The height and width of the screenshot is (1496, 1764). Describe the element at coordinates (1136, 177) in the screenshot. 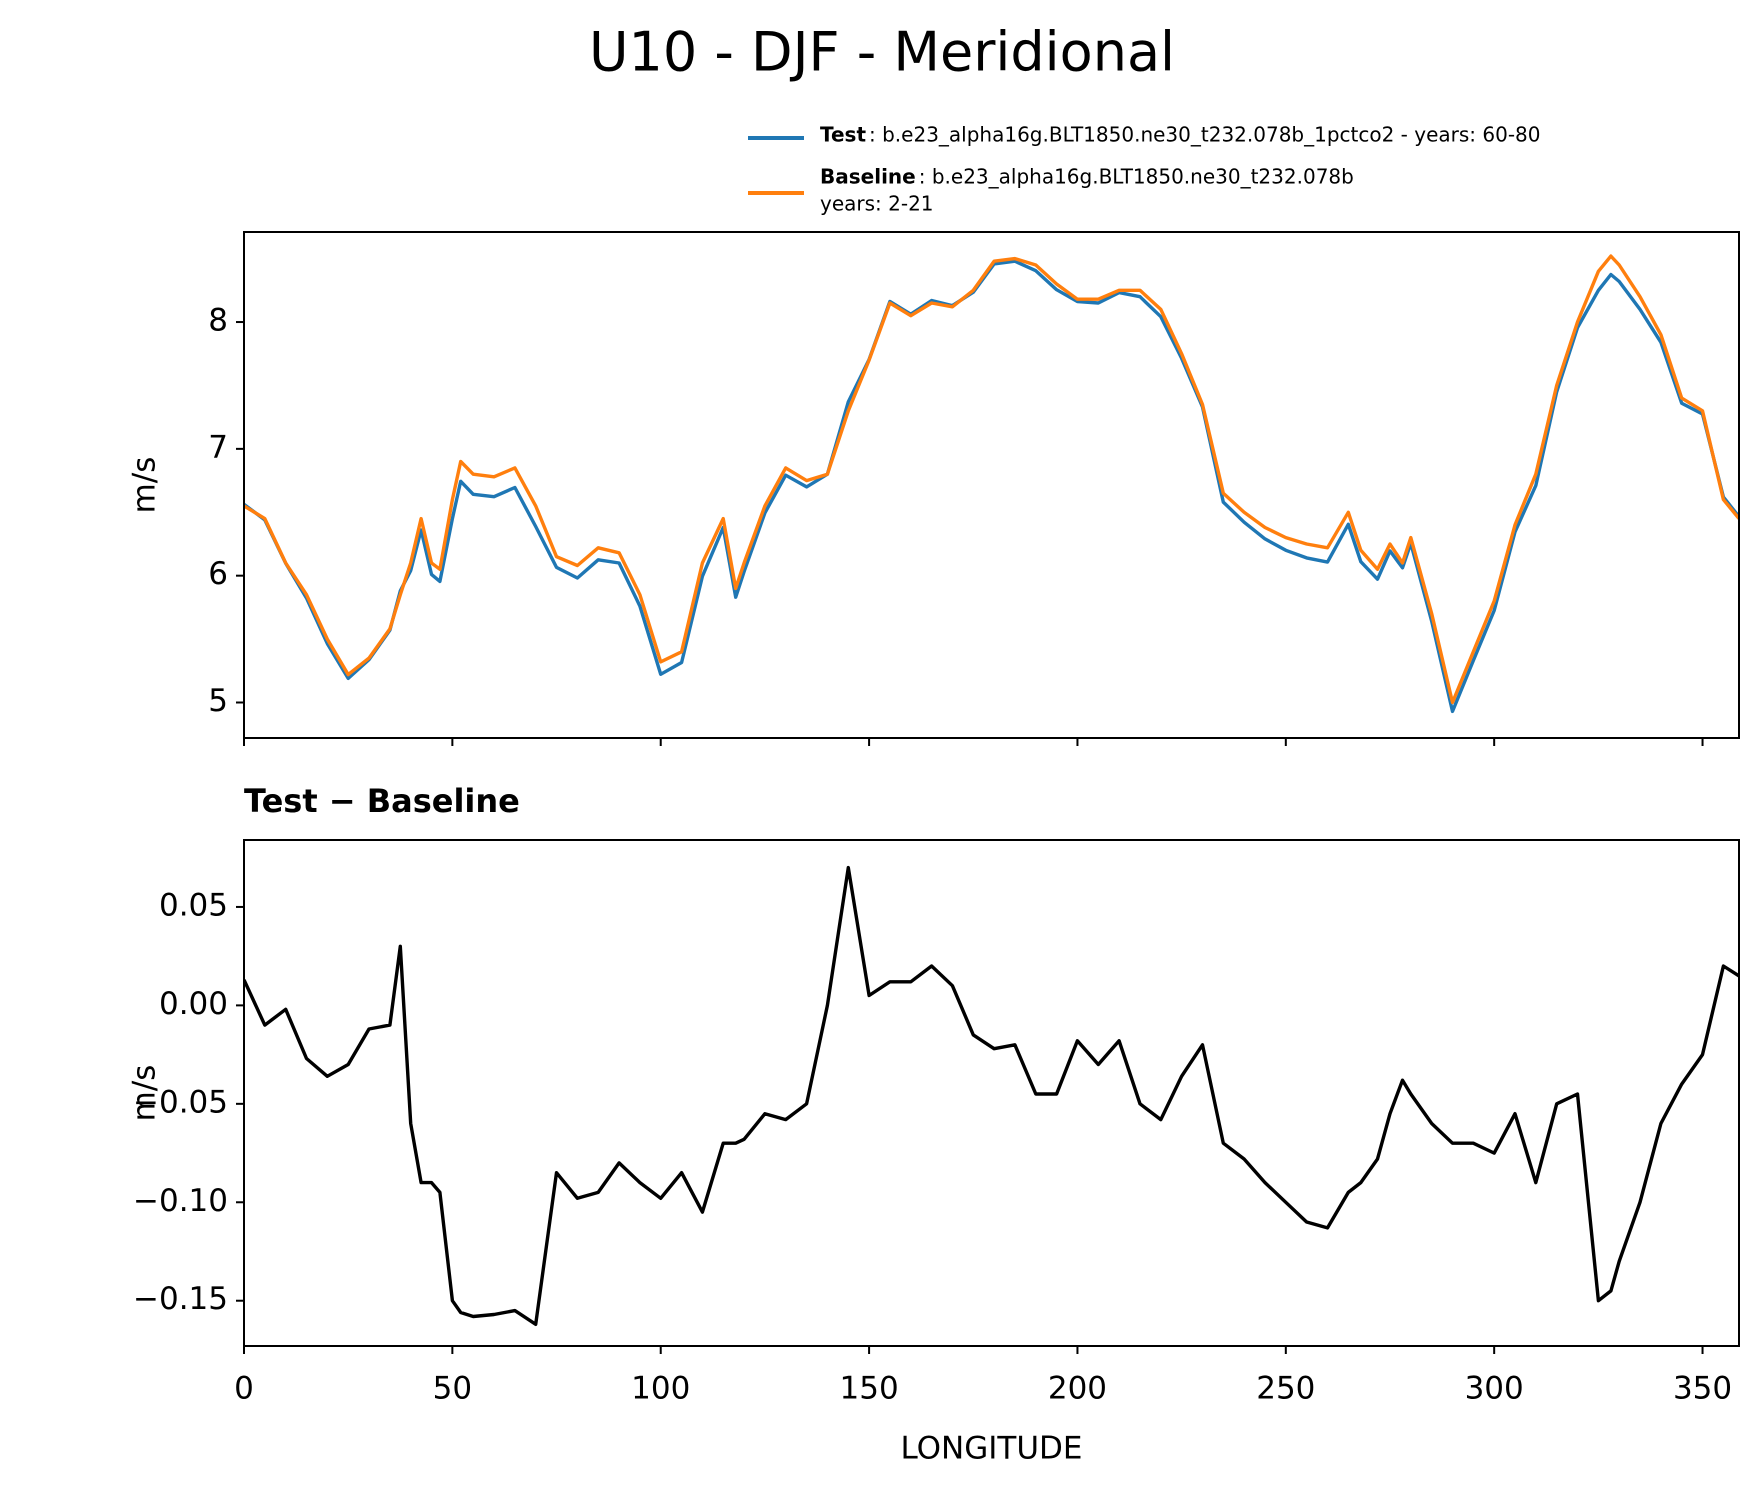

I see `legend-label: : b.e23_alpha16g.BLT1850.ne30_t232.078b` at that location.